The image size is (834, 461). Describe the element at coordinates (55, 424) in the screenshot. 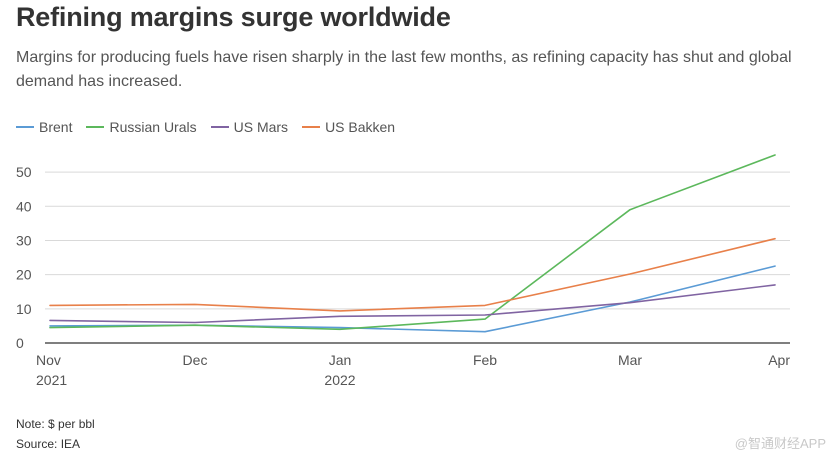

I see `chart-note: Note: $ per bbl` at that location.